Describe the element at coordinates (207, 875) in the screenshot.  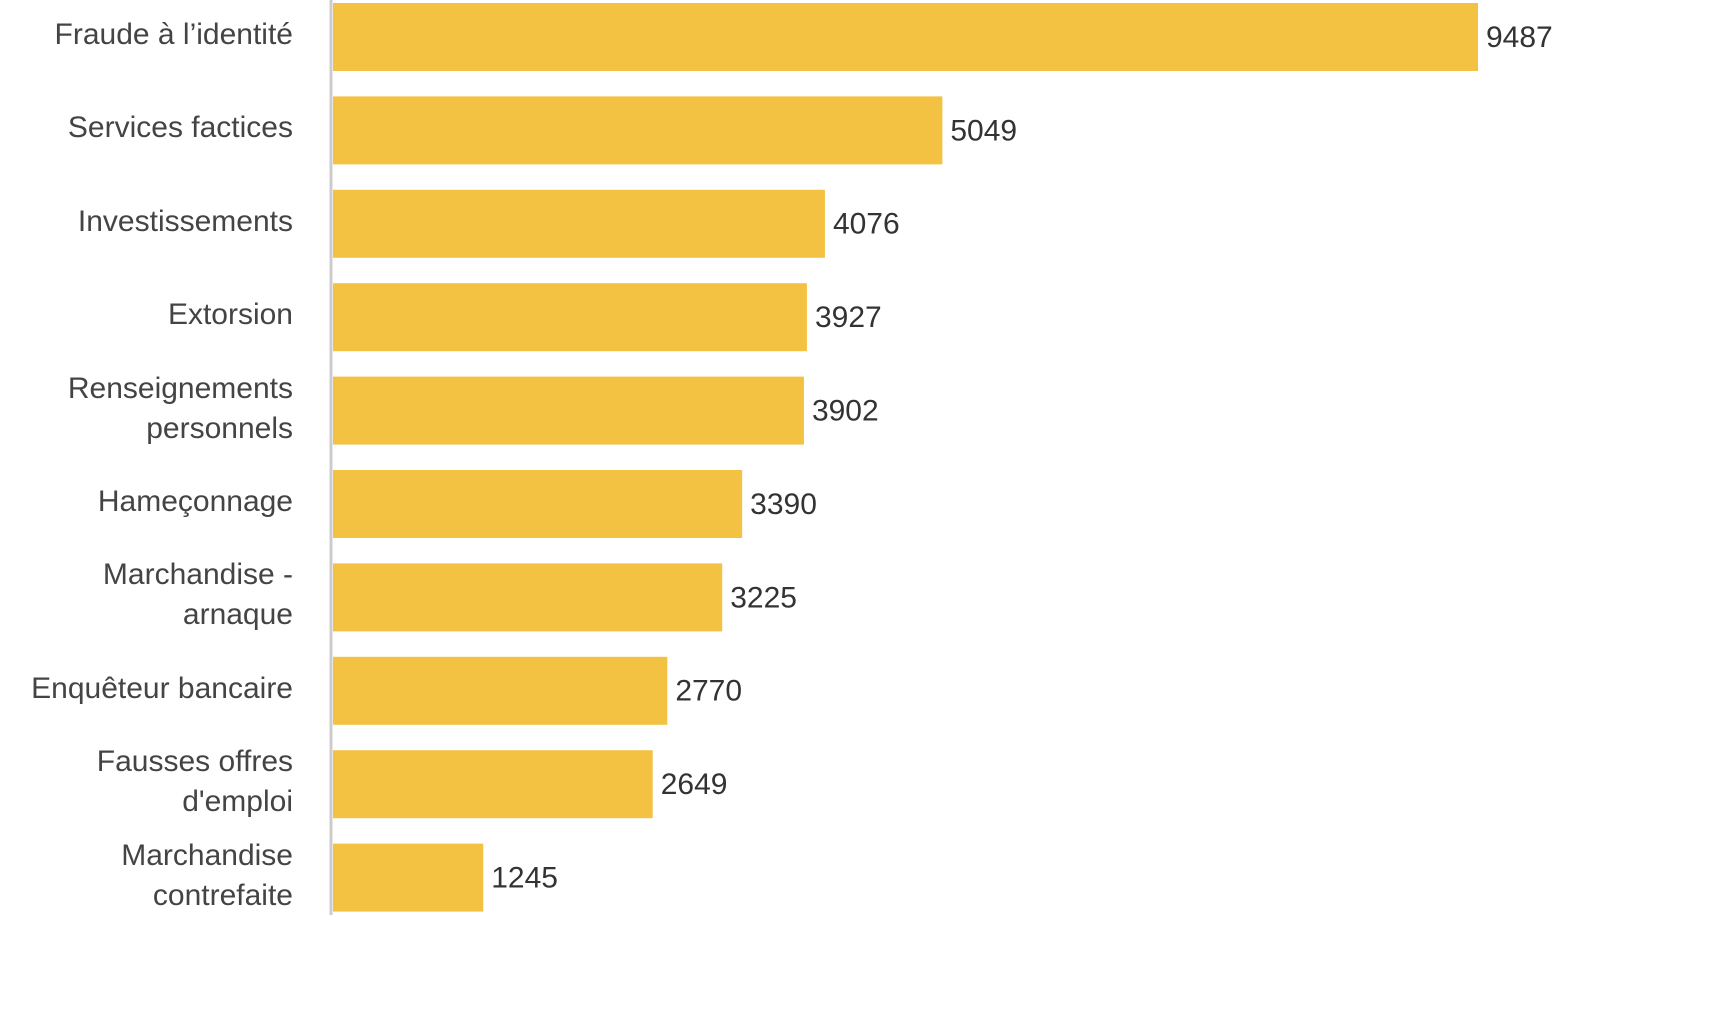
I see `category-label: Marchandise contrefaite` at that location.